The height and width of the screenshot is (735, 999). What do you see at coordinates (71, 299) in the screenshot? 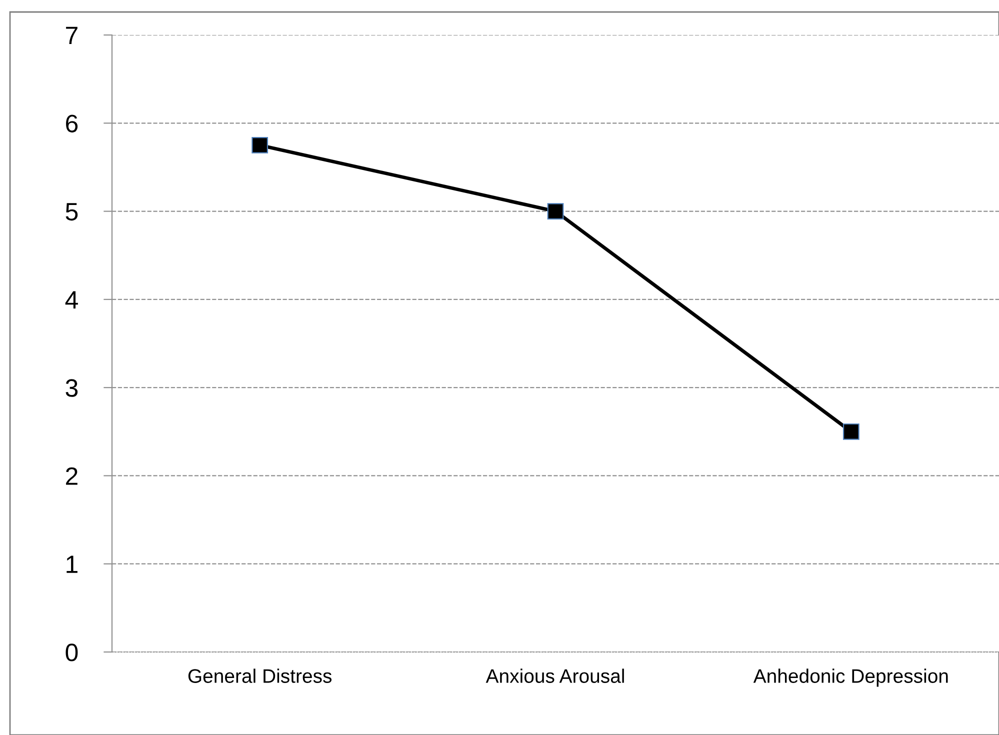
I see `y-tick-label: 4` at bounding box center [71, 299].